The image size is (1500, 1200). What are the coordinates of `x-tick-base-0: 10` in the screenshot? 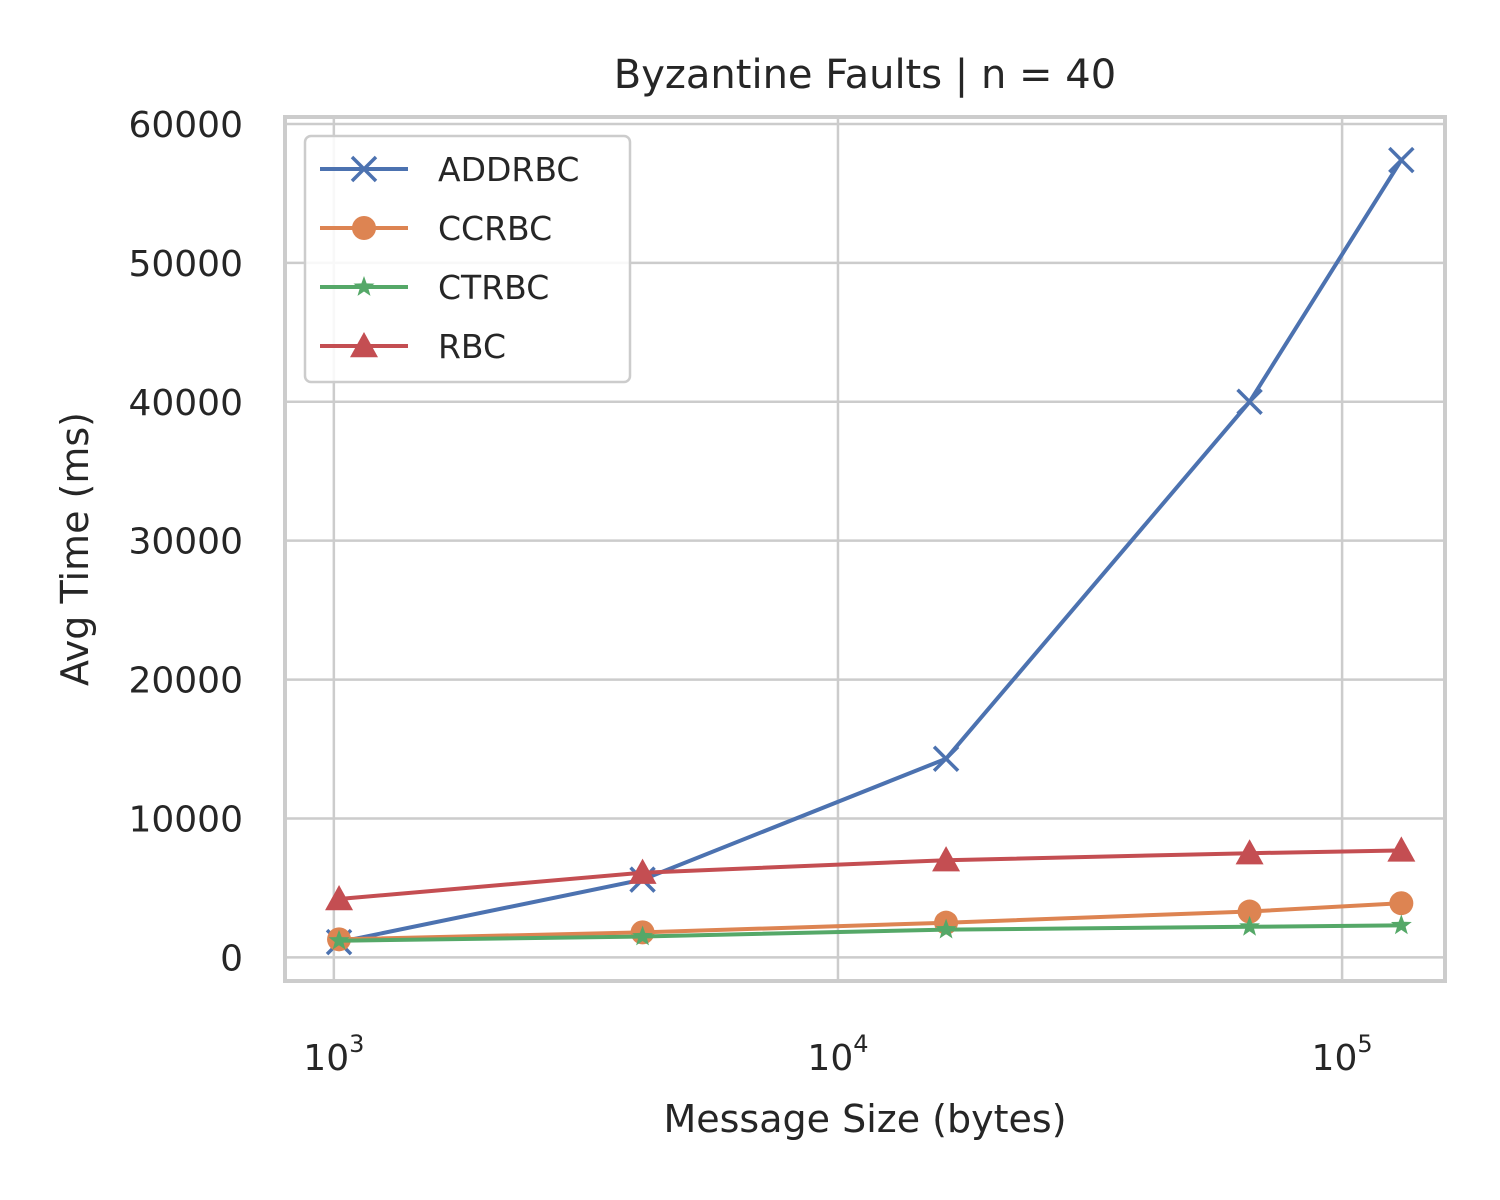 It's located at (326, 1058).